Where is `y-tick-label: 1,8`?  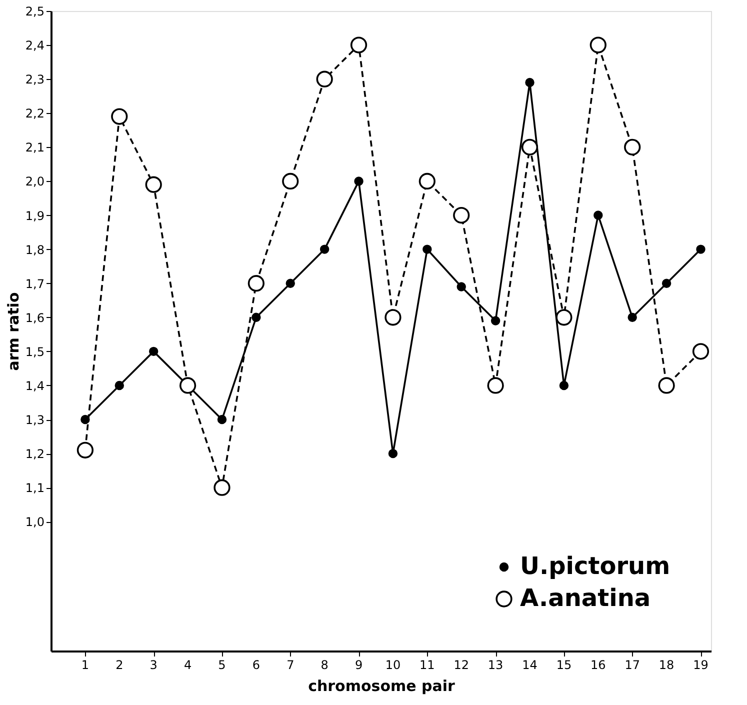 y-tick-label: 1,8 is located at coordinates (34, 249).